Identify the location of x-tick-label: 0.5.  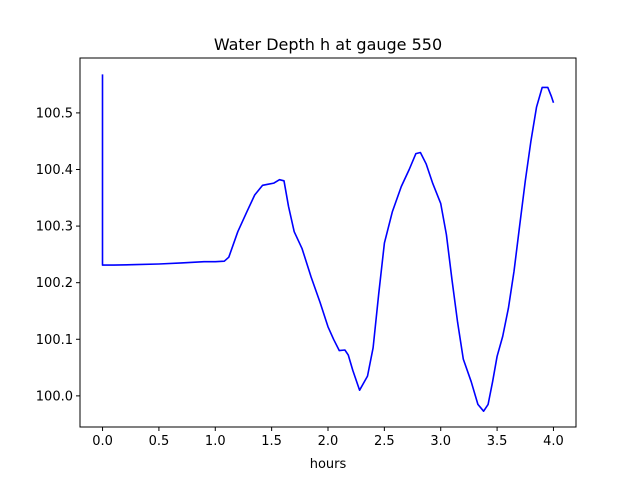
(159, 441).